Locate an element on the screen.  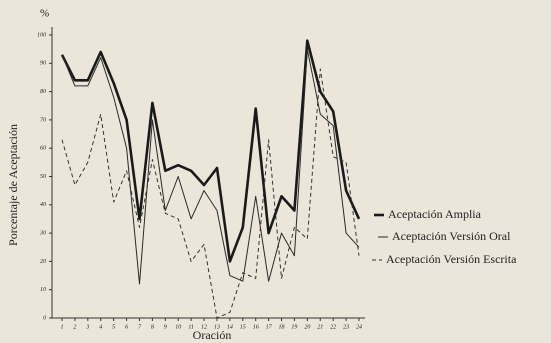
x-tick-label: 7 is located at coordinates (140, 327).